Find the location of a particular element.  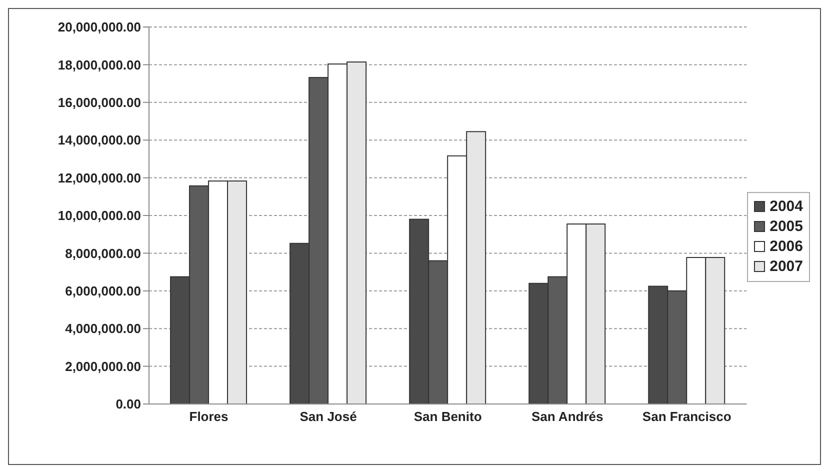

x-tick-label: San Benito is located at coordinates (448, 416).